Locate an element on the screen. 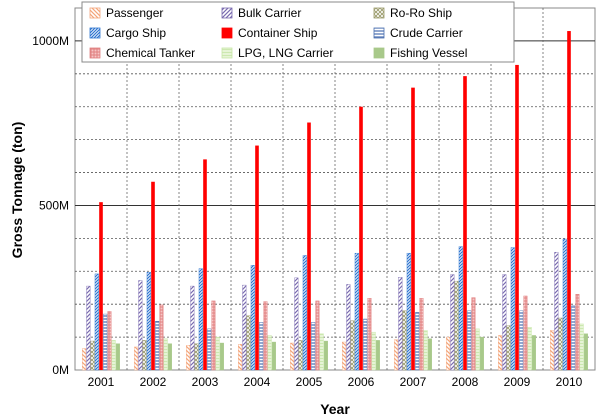 The width and height of the screenshot is (600, 420). legend-label: Crude Carrier is located at coordinates (426, 33).